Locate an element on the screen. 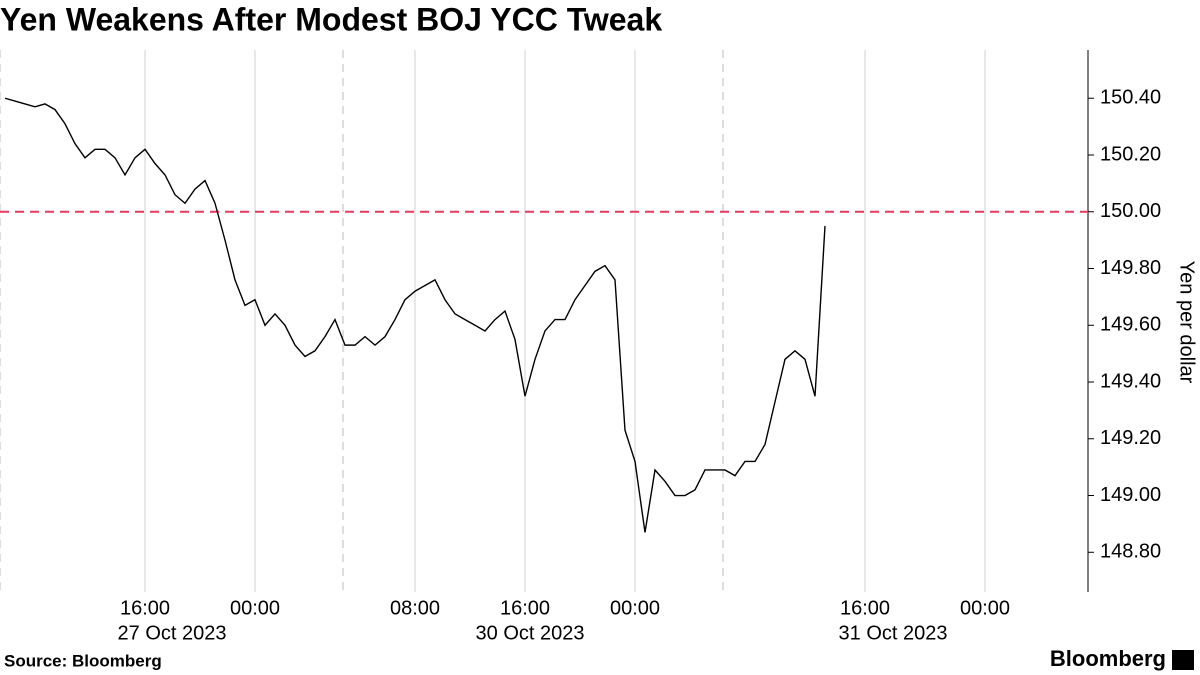  y-tick-label: 149.20 is located at coordinates (1130, 438).